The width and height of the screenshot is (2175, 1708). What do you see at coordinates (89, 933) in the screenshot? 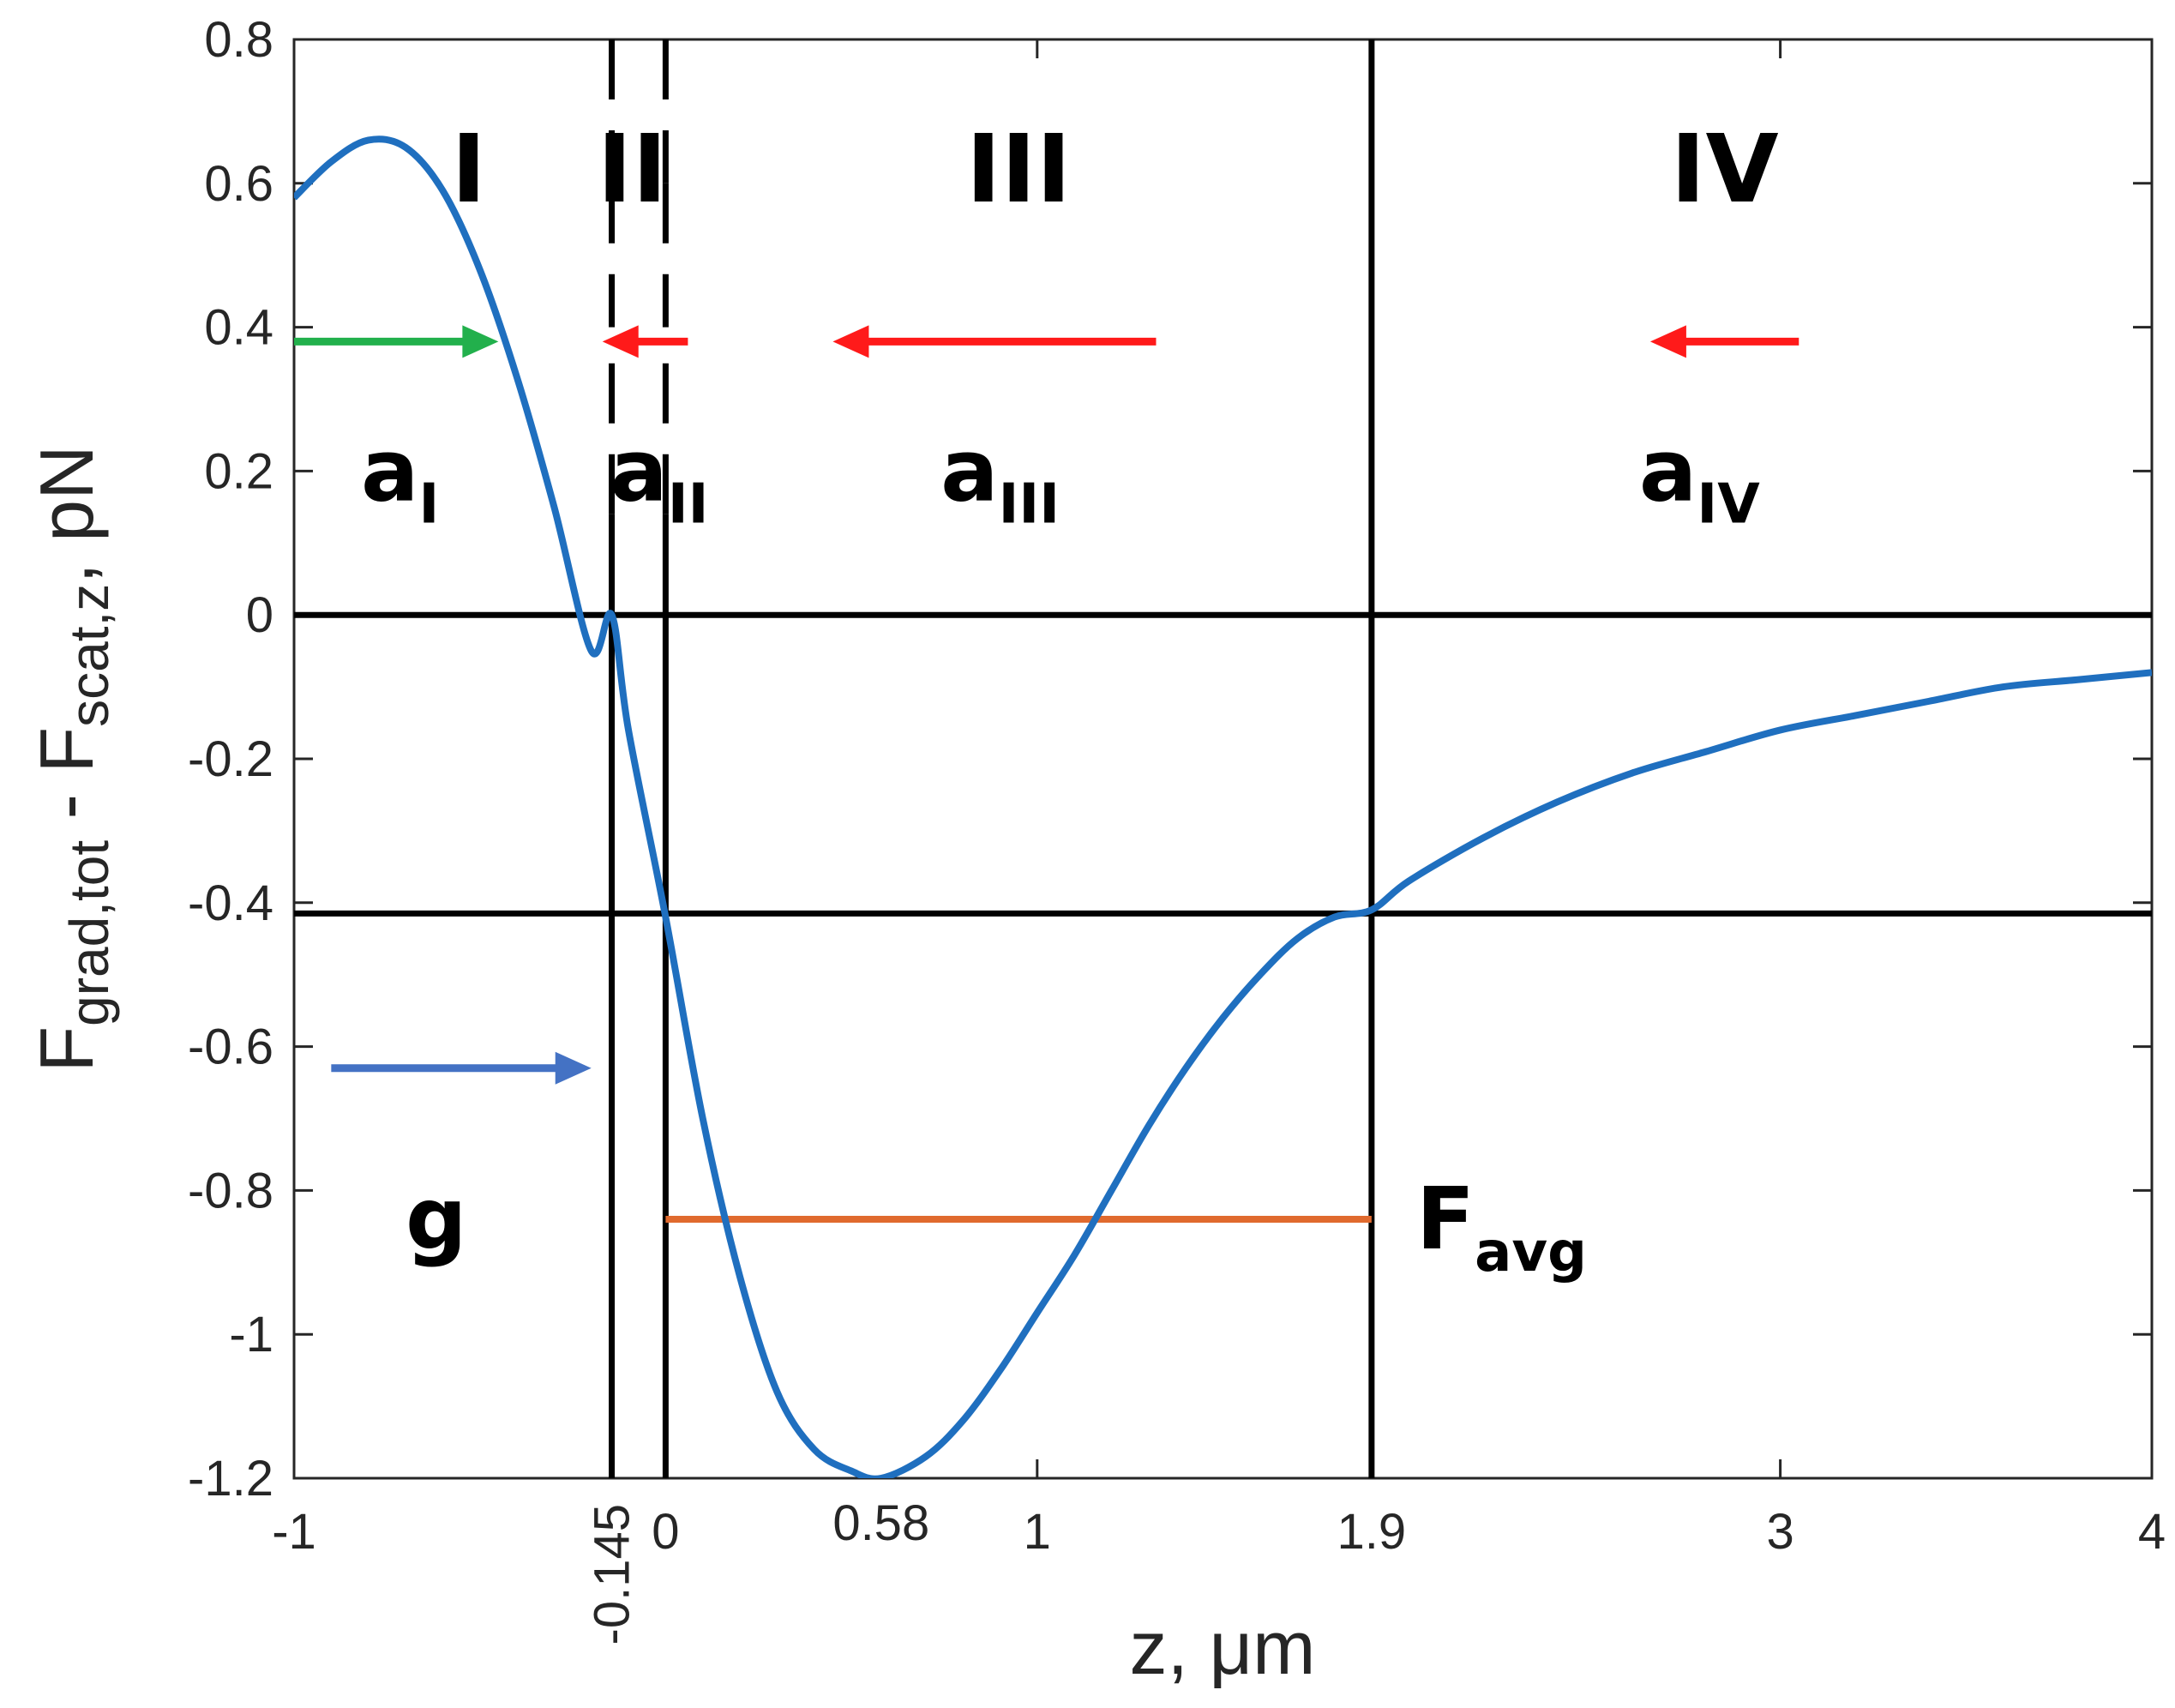
I see `y-title-sub1: grad,tot` at bounding box center [89, 933].